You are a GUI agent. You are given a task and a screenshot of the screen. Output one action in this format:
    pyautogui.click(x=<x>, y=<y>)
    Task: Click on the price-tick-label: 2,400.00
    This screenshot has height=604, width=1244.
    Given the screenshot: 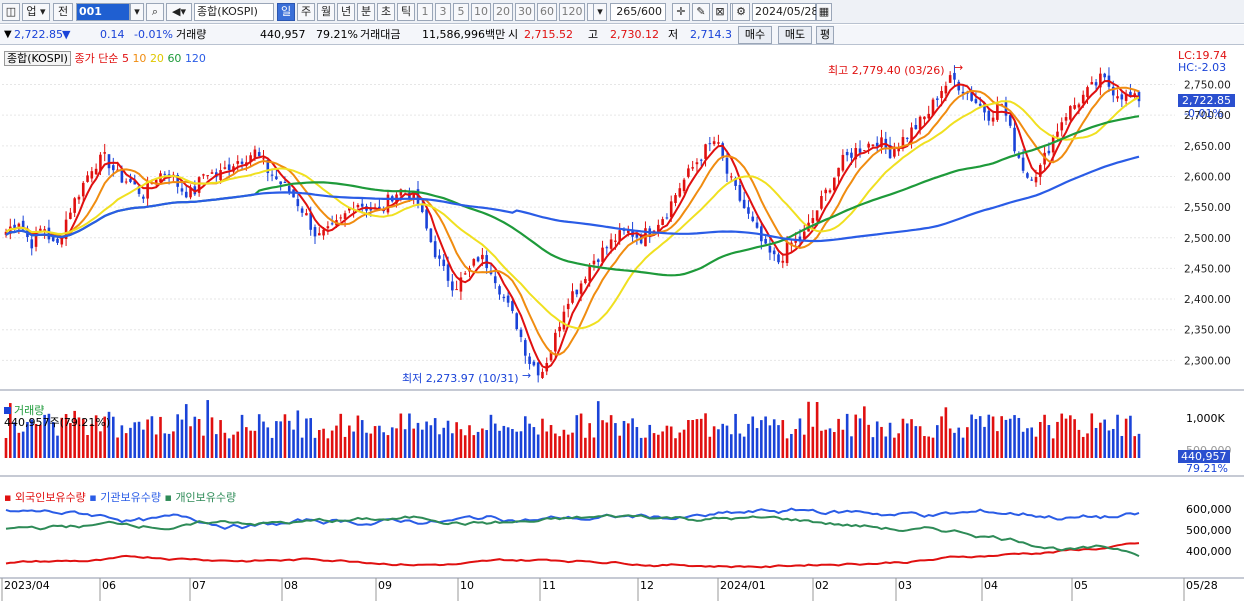 What is the action you would take?
    pyautogui.click(x=1207, y=300)
    